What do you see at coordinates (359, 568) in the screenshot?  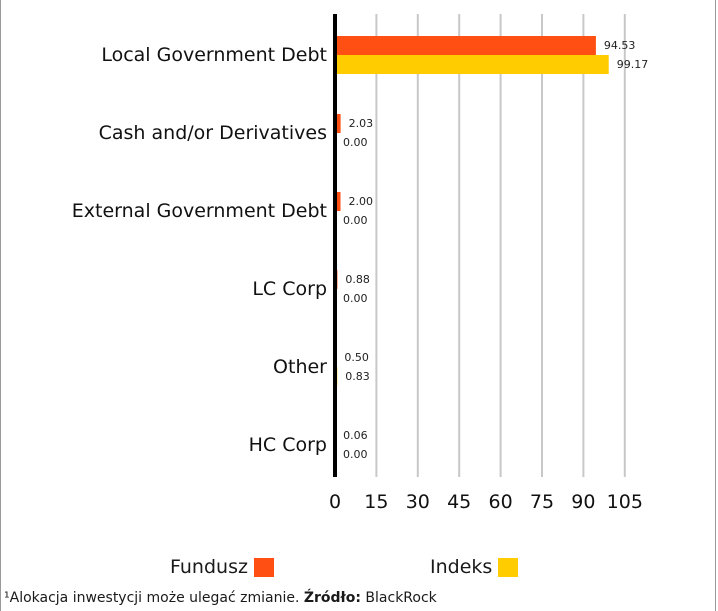 I see `legend: Fundusz Indeks` at bounding box center [359, 568].